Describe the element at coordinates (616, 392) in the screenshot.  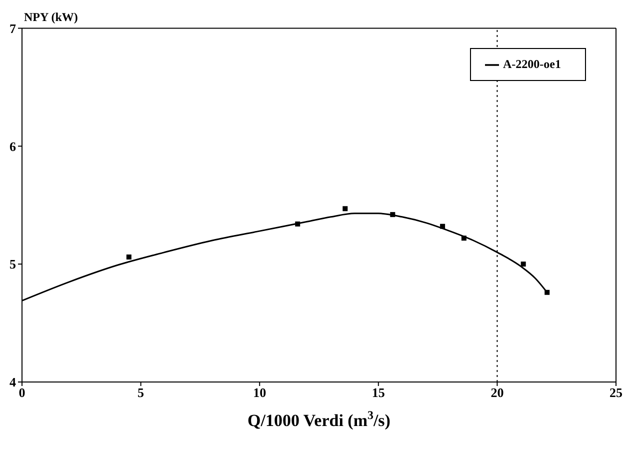
I see `x-tick-label: 25` at that location.